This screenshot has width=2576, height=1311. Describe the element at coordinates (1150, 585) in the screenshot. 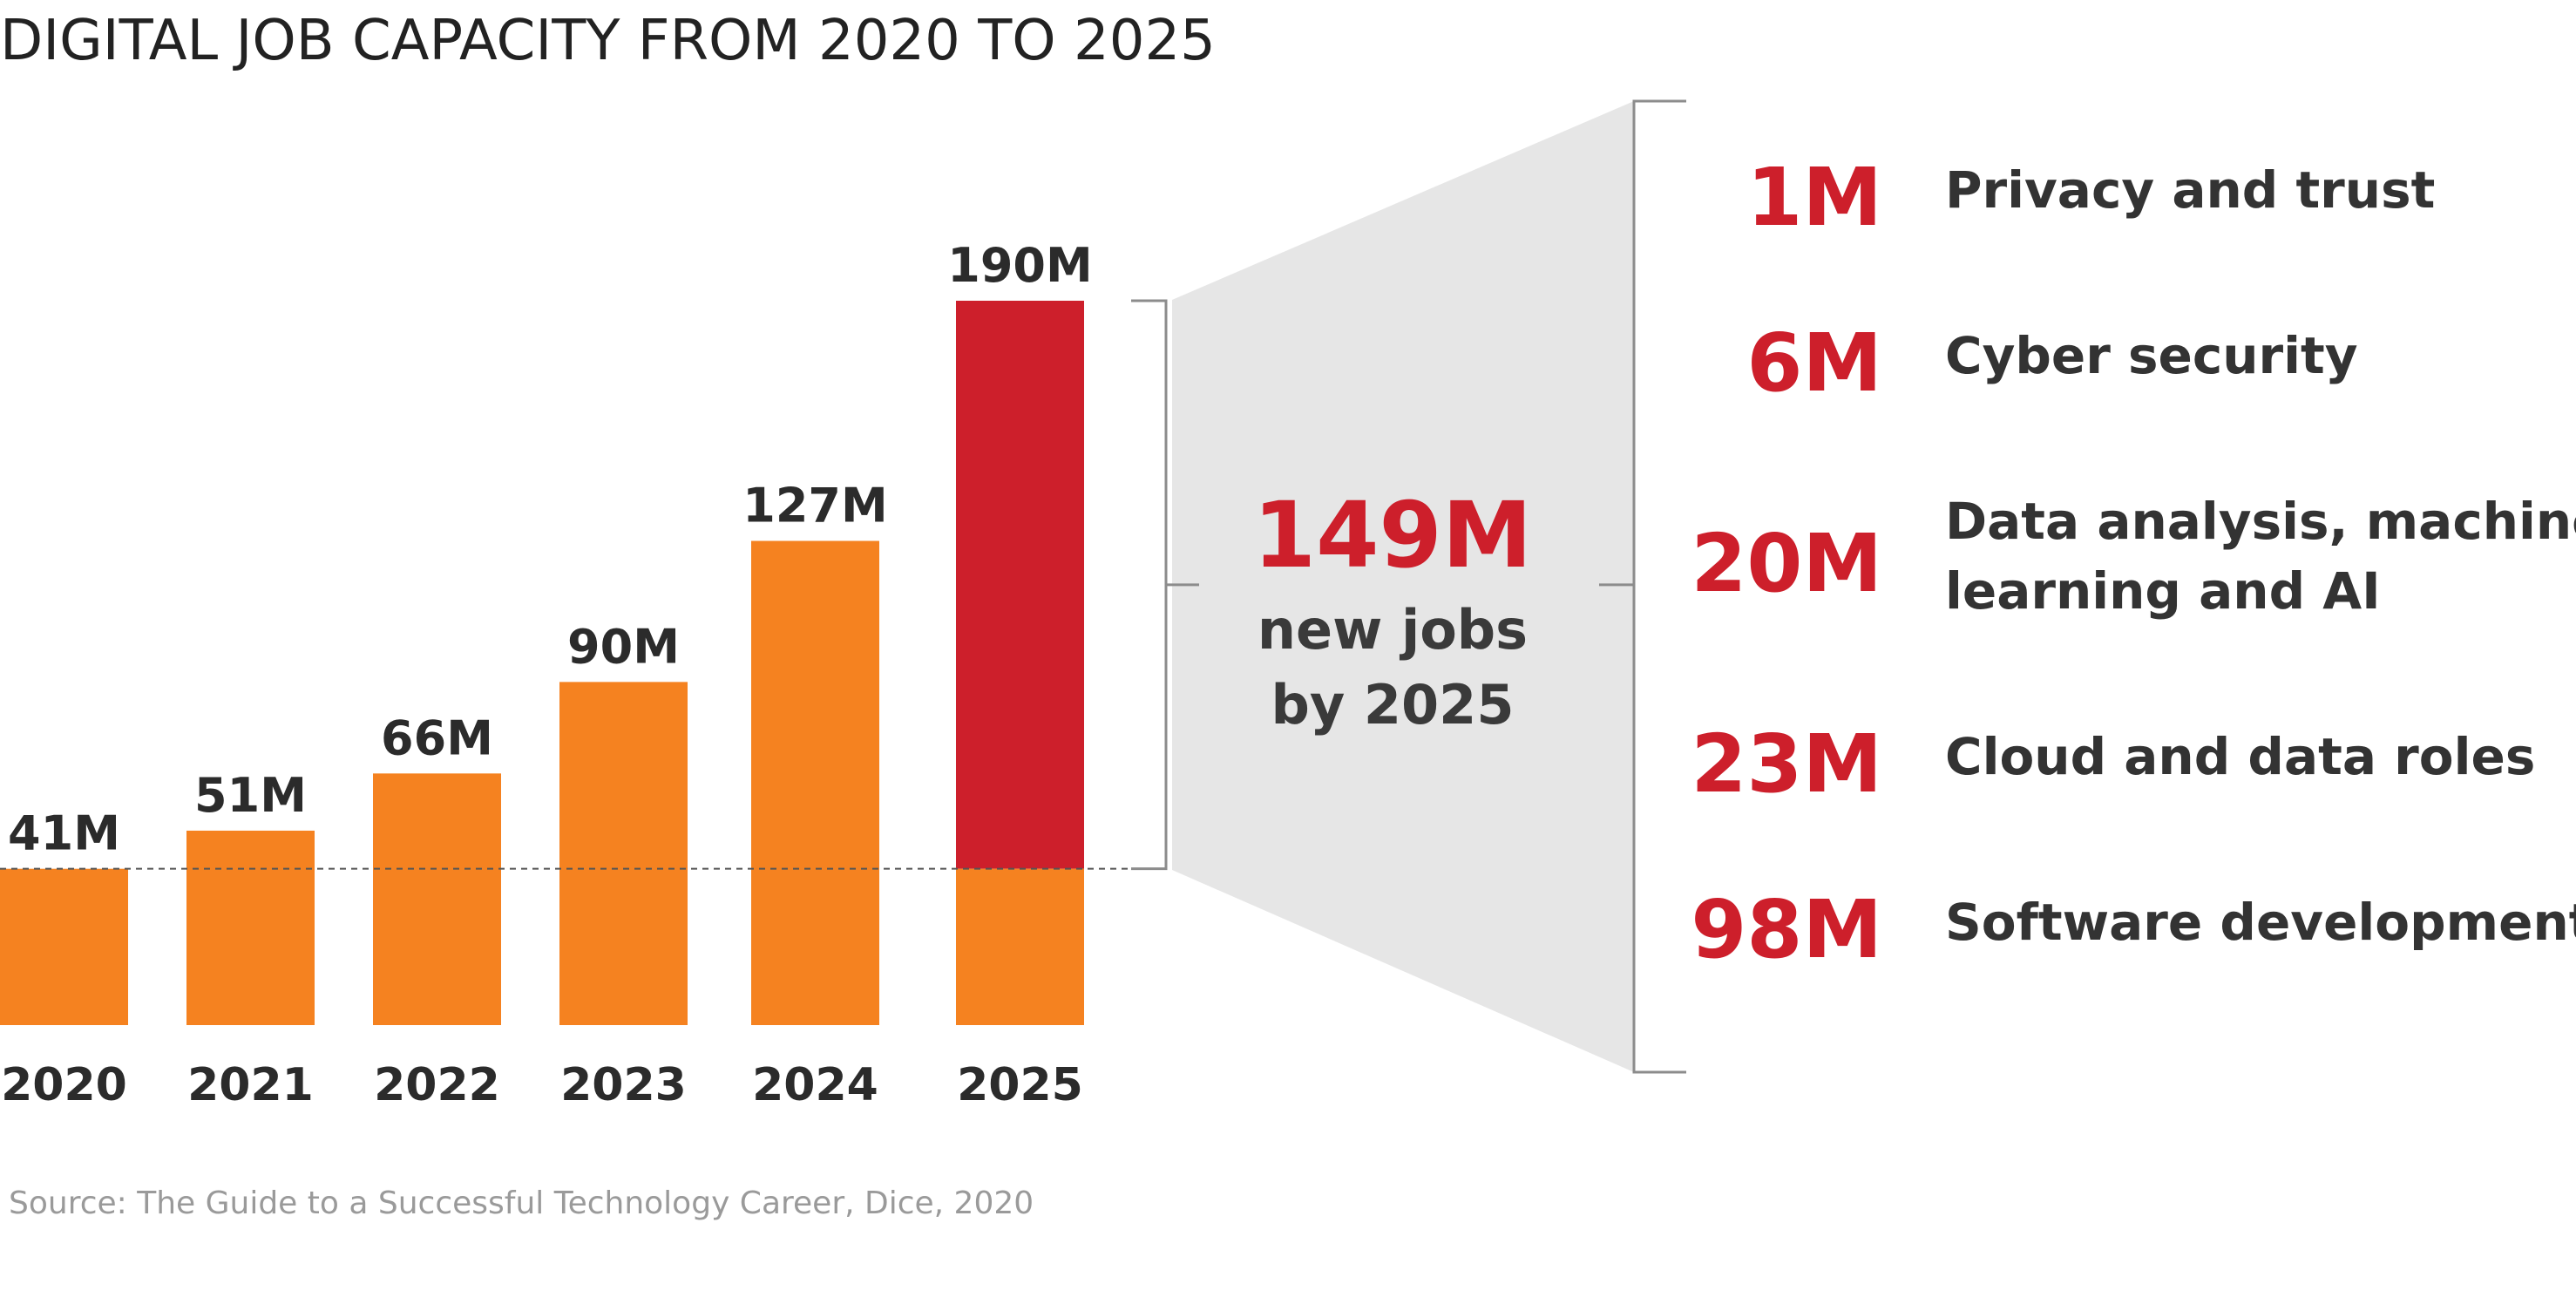

I see `left-bracket-frame` at that location.